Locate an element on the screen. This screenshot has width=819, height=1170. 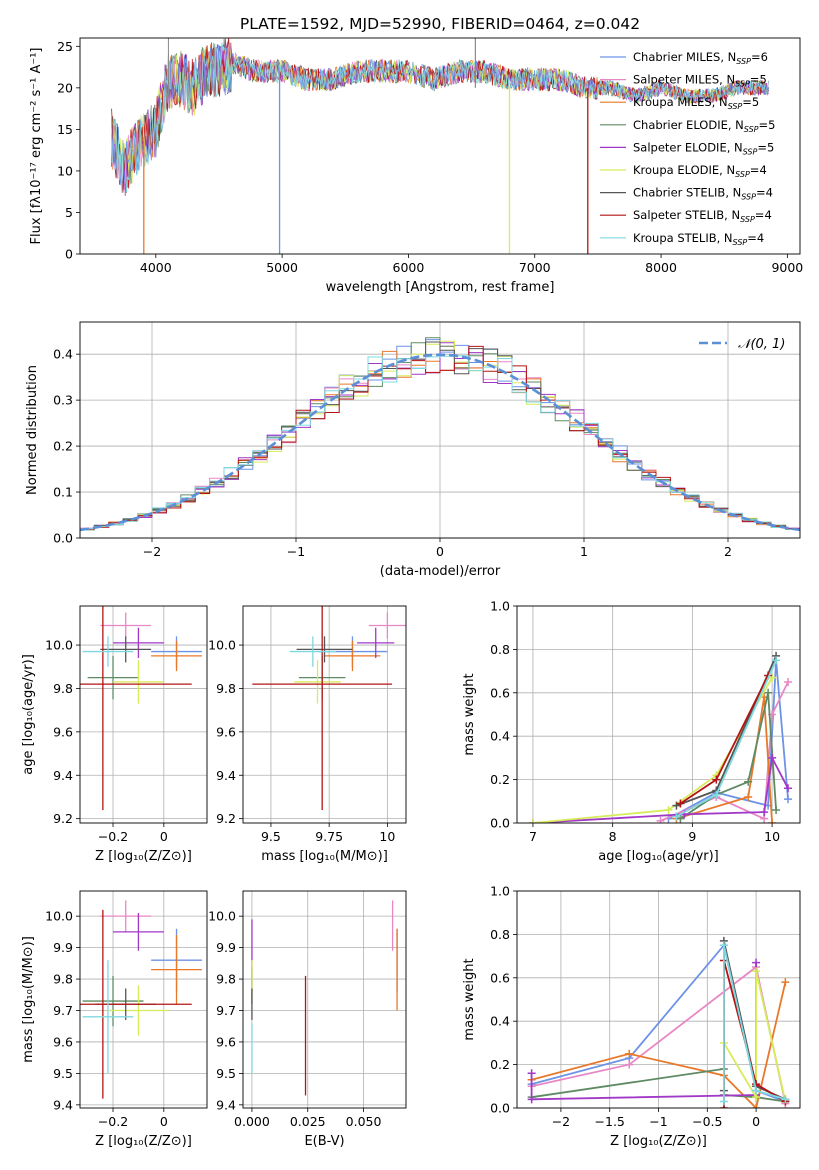
y-axis-label: age [log₁₀(age/yr)] is located at coordinates (28, 714).